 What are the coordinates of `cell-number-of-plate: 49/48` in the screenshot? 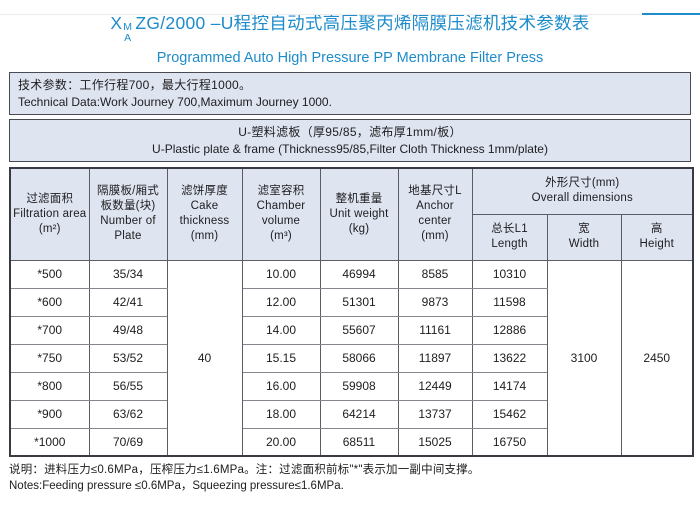 It's located at (128, 330).